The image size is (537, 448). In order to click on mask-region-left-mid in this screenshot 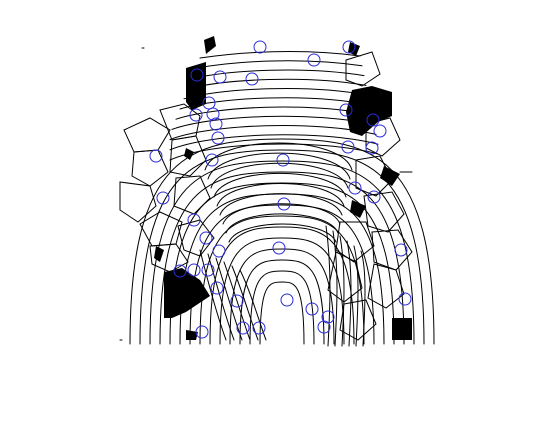, I will do `click(159, 254)`.